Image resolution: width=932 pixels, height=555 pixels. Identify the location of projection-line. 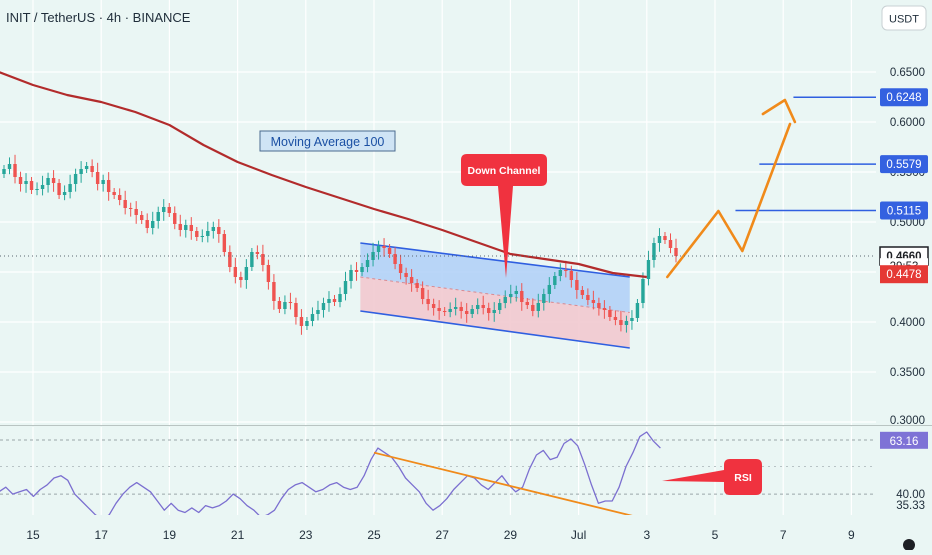
(728, 200).